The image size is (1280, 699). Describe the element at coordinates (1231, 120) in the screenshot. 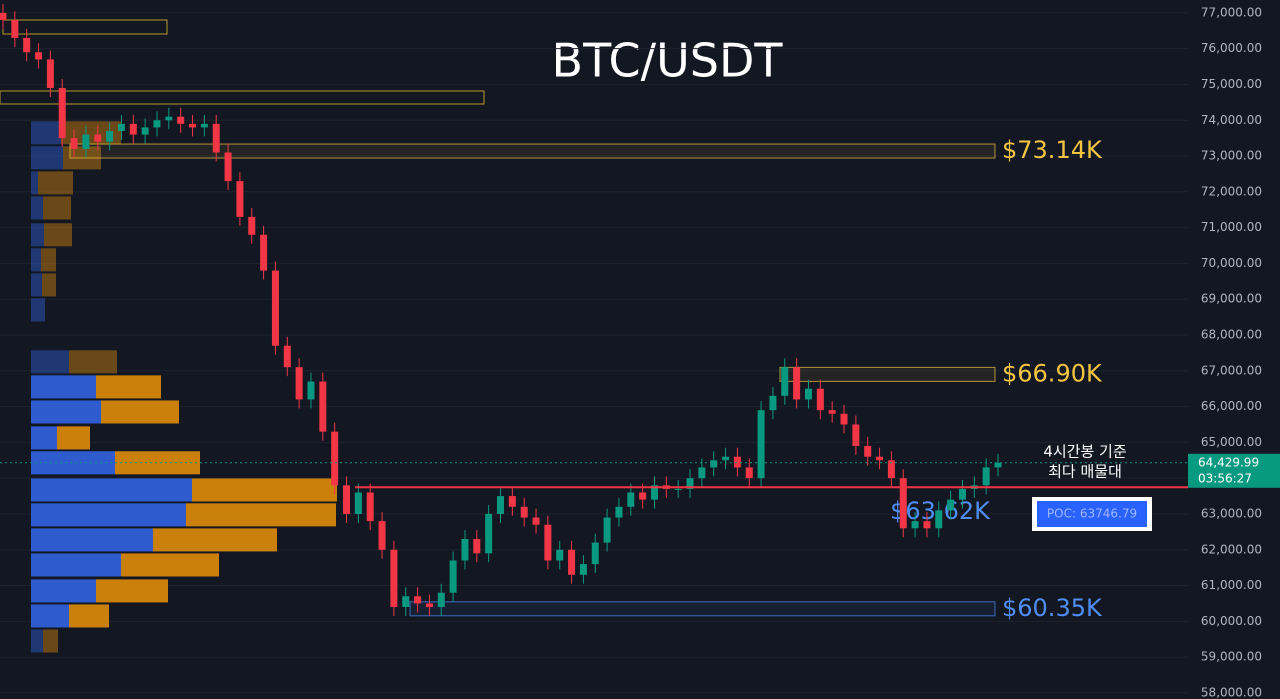

I see `y-tick-label: 74,000.00` at that location.